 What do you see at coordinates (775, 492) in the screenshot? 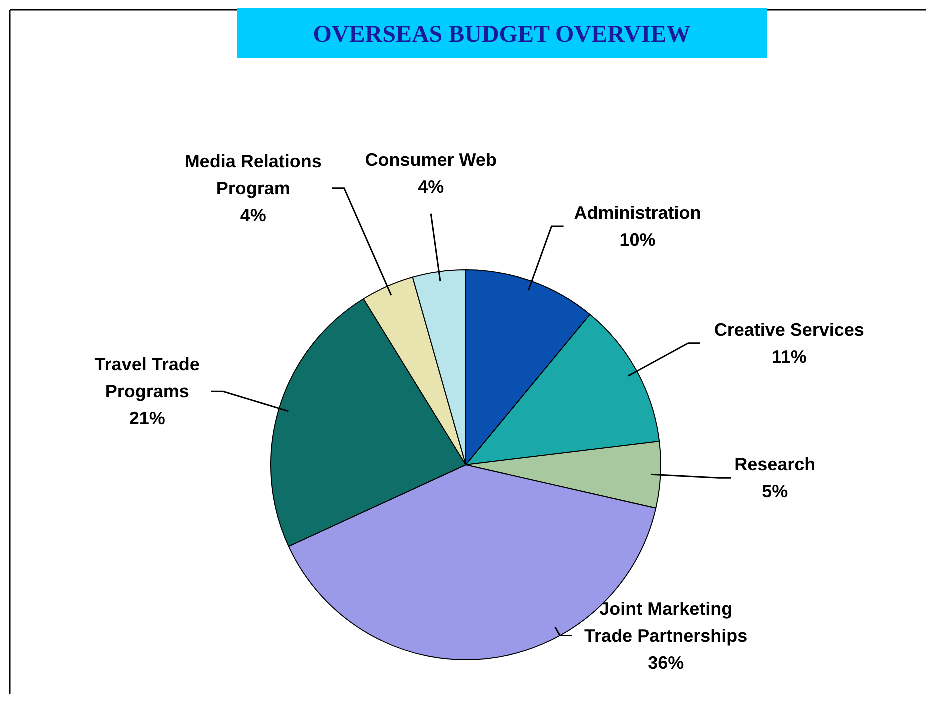
I see `data-label: 5%` at bounding box center [775, 492].